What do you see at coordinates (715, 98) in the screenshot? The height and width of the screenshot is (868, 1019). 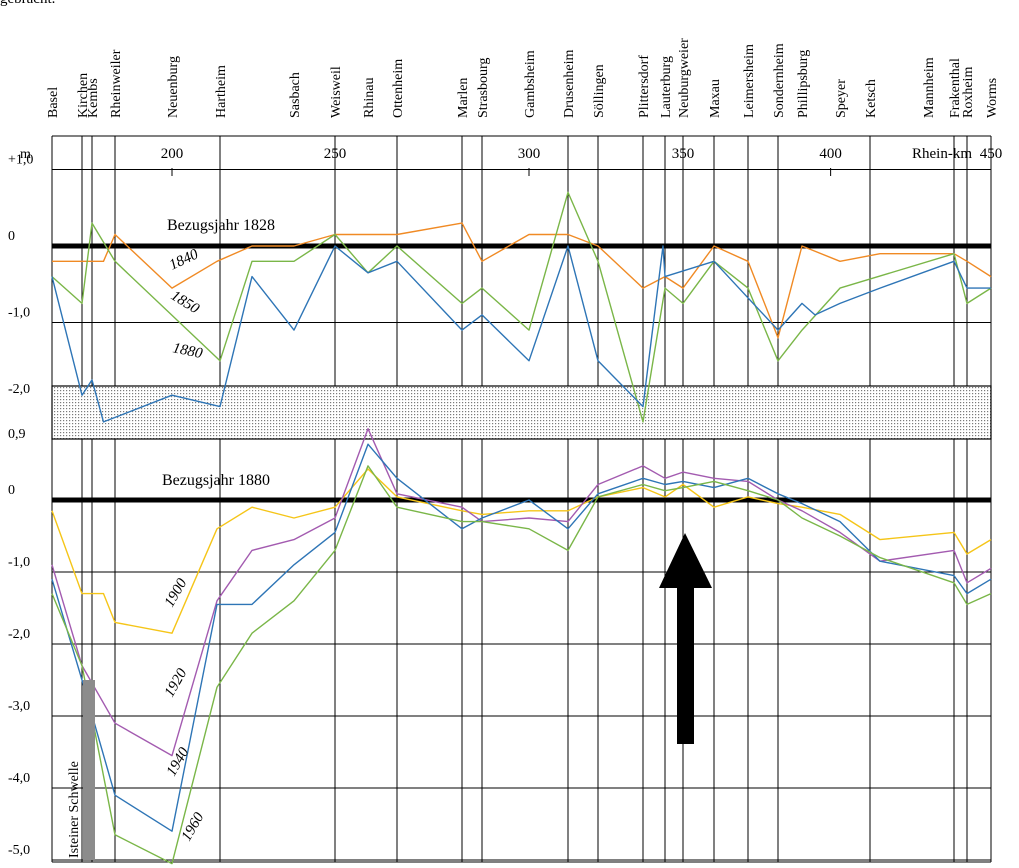 I see `town-label: Maxau` at bounding box center [715, 98].